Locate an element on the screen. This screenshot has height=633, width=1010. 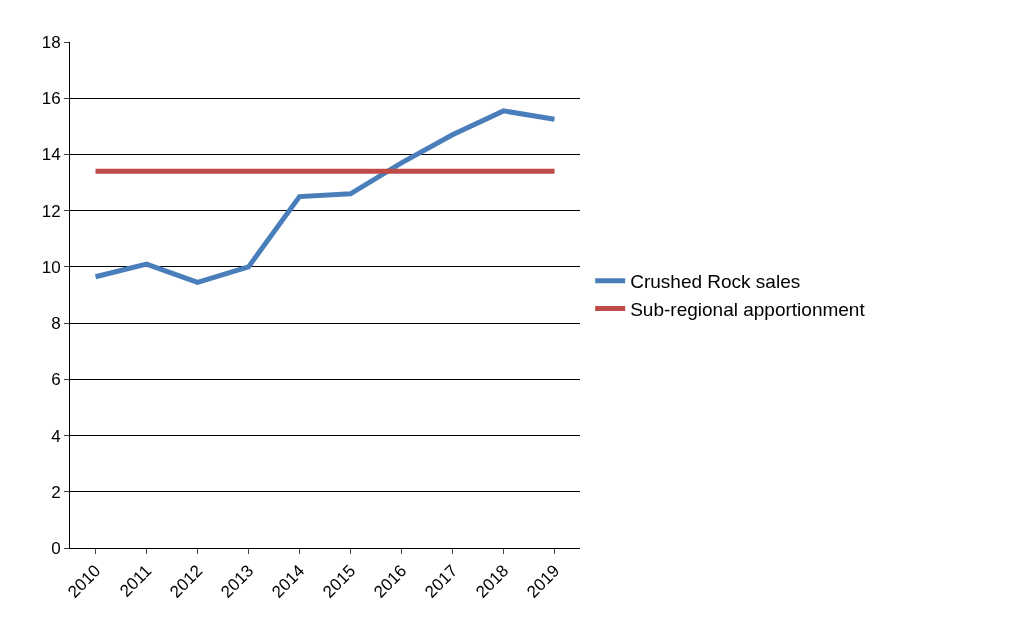
y-tick-label: 16 is located at coordinates (51, 99).